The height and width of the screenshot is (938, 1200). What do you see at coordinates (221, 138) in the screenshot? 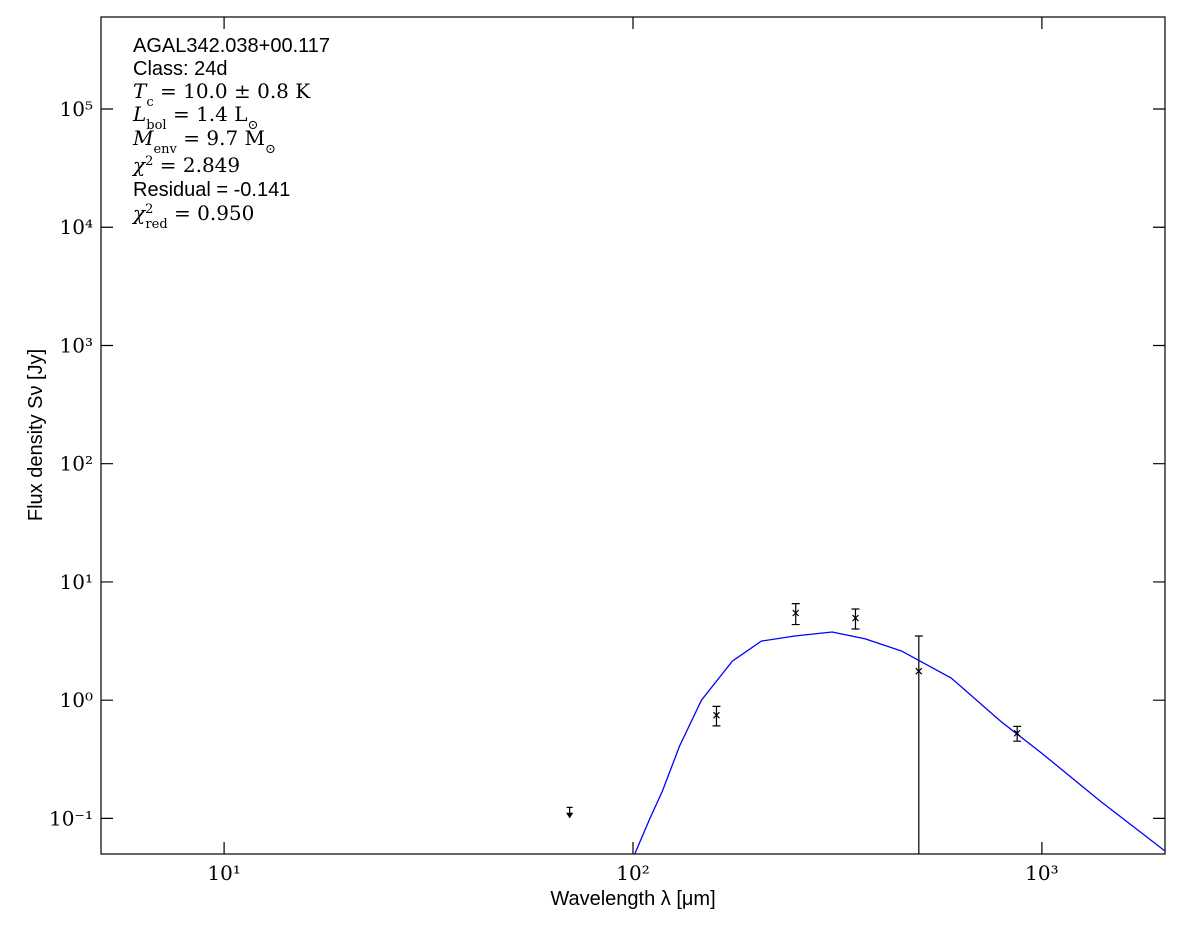
I see `annotation-part: = 9.7 M` at bounding box center [221, 138].